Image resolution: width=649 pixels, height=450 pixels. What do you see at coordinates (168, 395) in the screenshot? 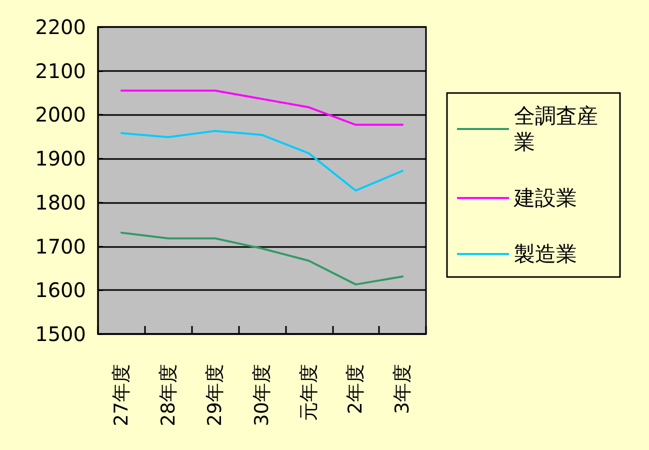
I see `x-tick-label: 28年度` at bounding box center [168, 395].